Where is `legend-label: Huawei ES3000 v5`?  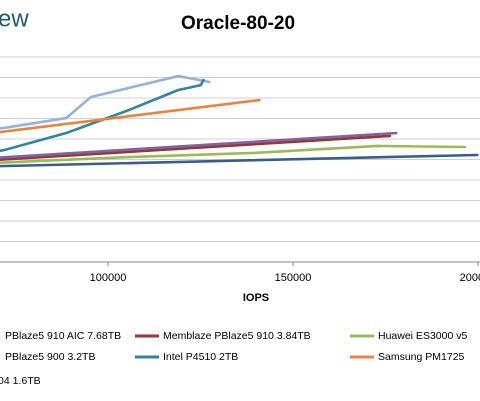 legend-label: Huawei ES3000 v5 is located at coordinates (422, 336).